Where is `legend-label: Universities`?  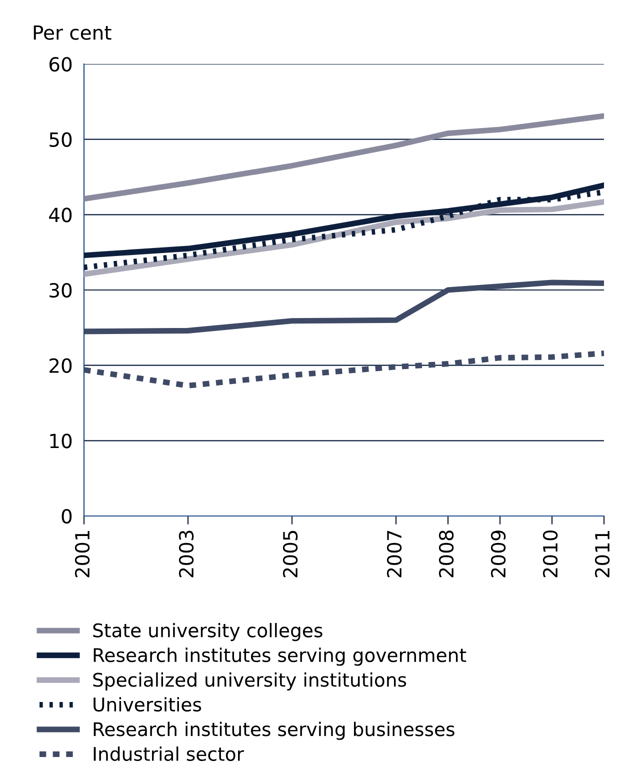 legend-label: Universities is located at coordinates (148, 704).